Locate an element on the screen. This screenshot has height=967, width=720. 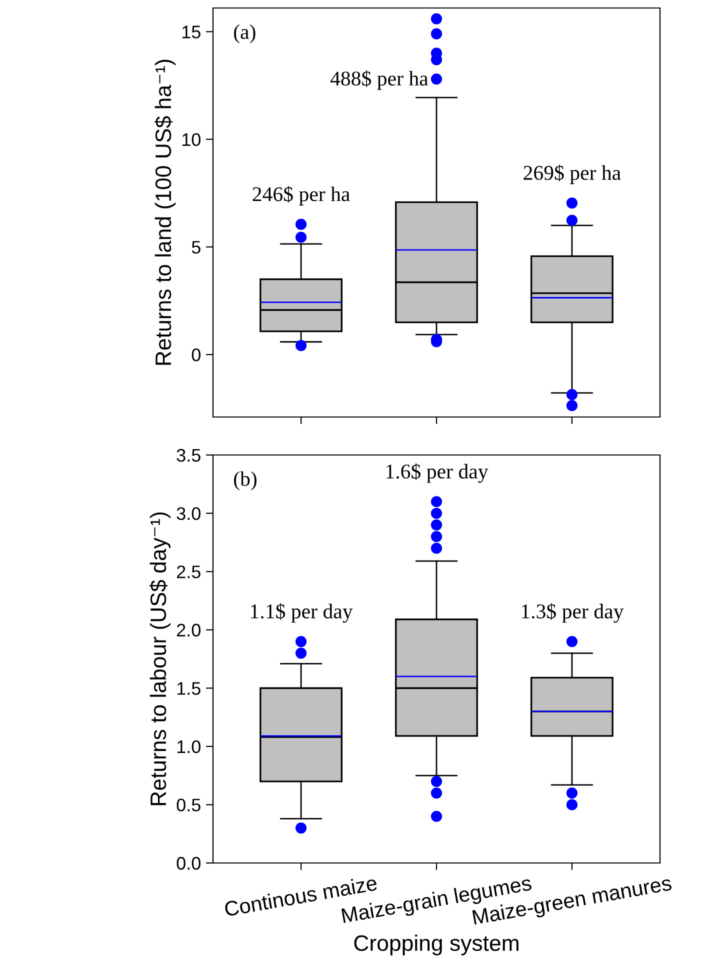
y-tick-label: 0.5 is located at coordinates (188, 805).